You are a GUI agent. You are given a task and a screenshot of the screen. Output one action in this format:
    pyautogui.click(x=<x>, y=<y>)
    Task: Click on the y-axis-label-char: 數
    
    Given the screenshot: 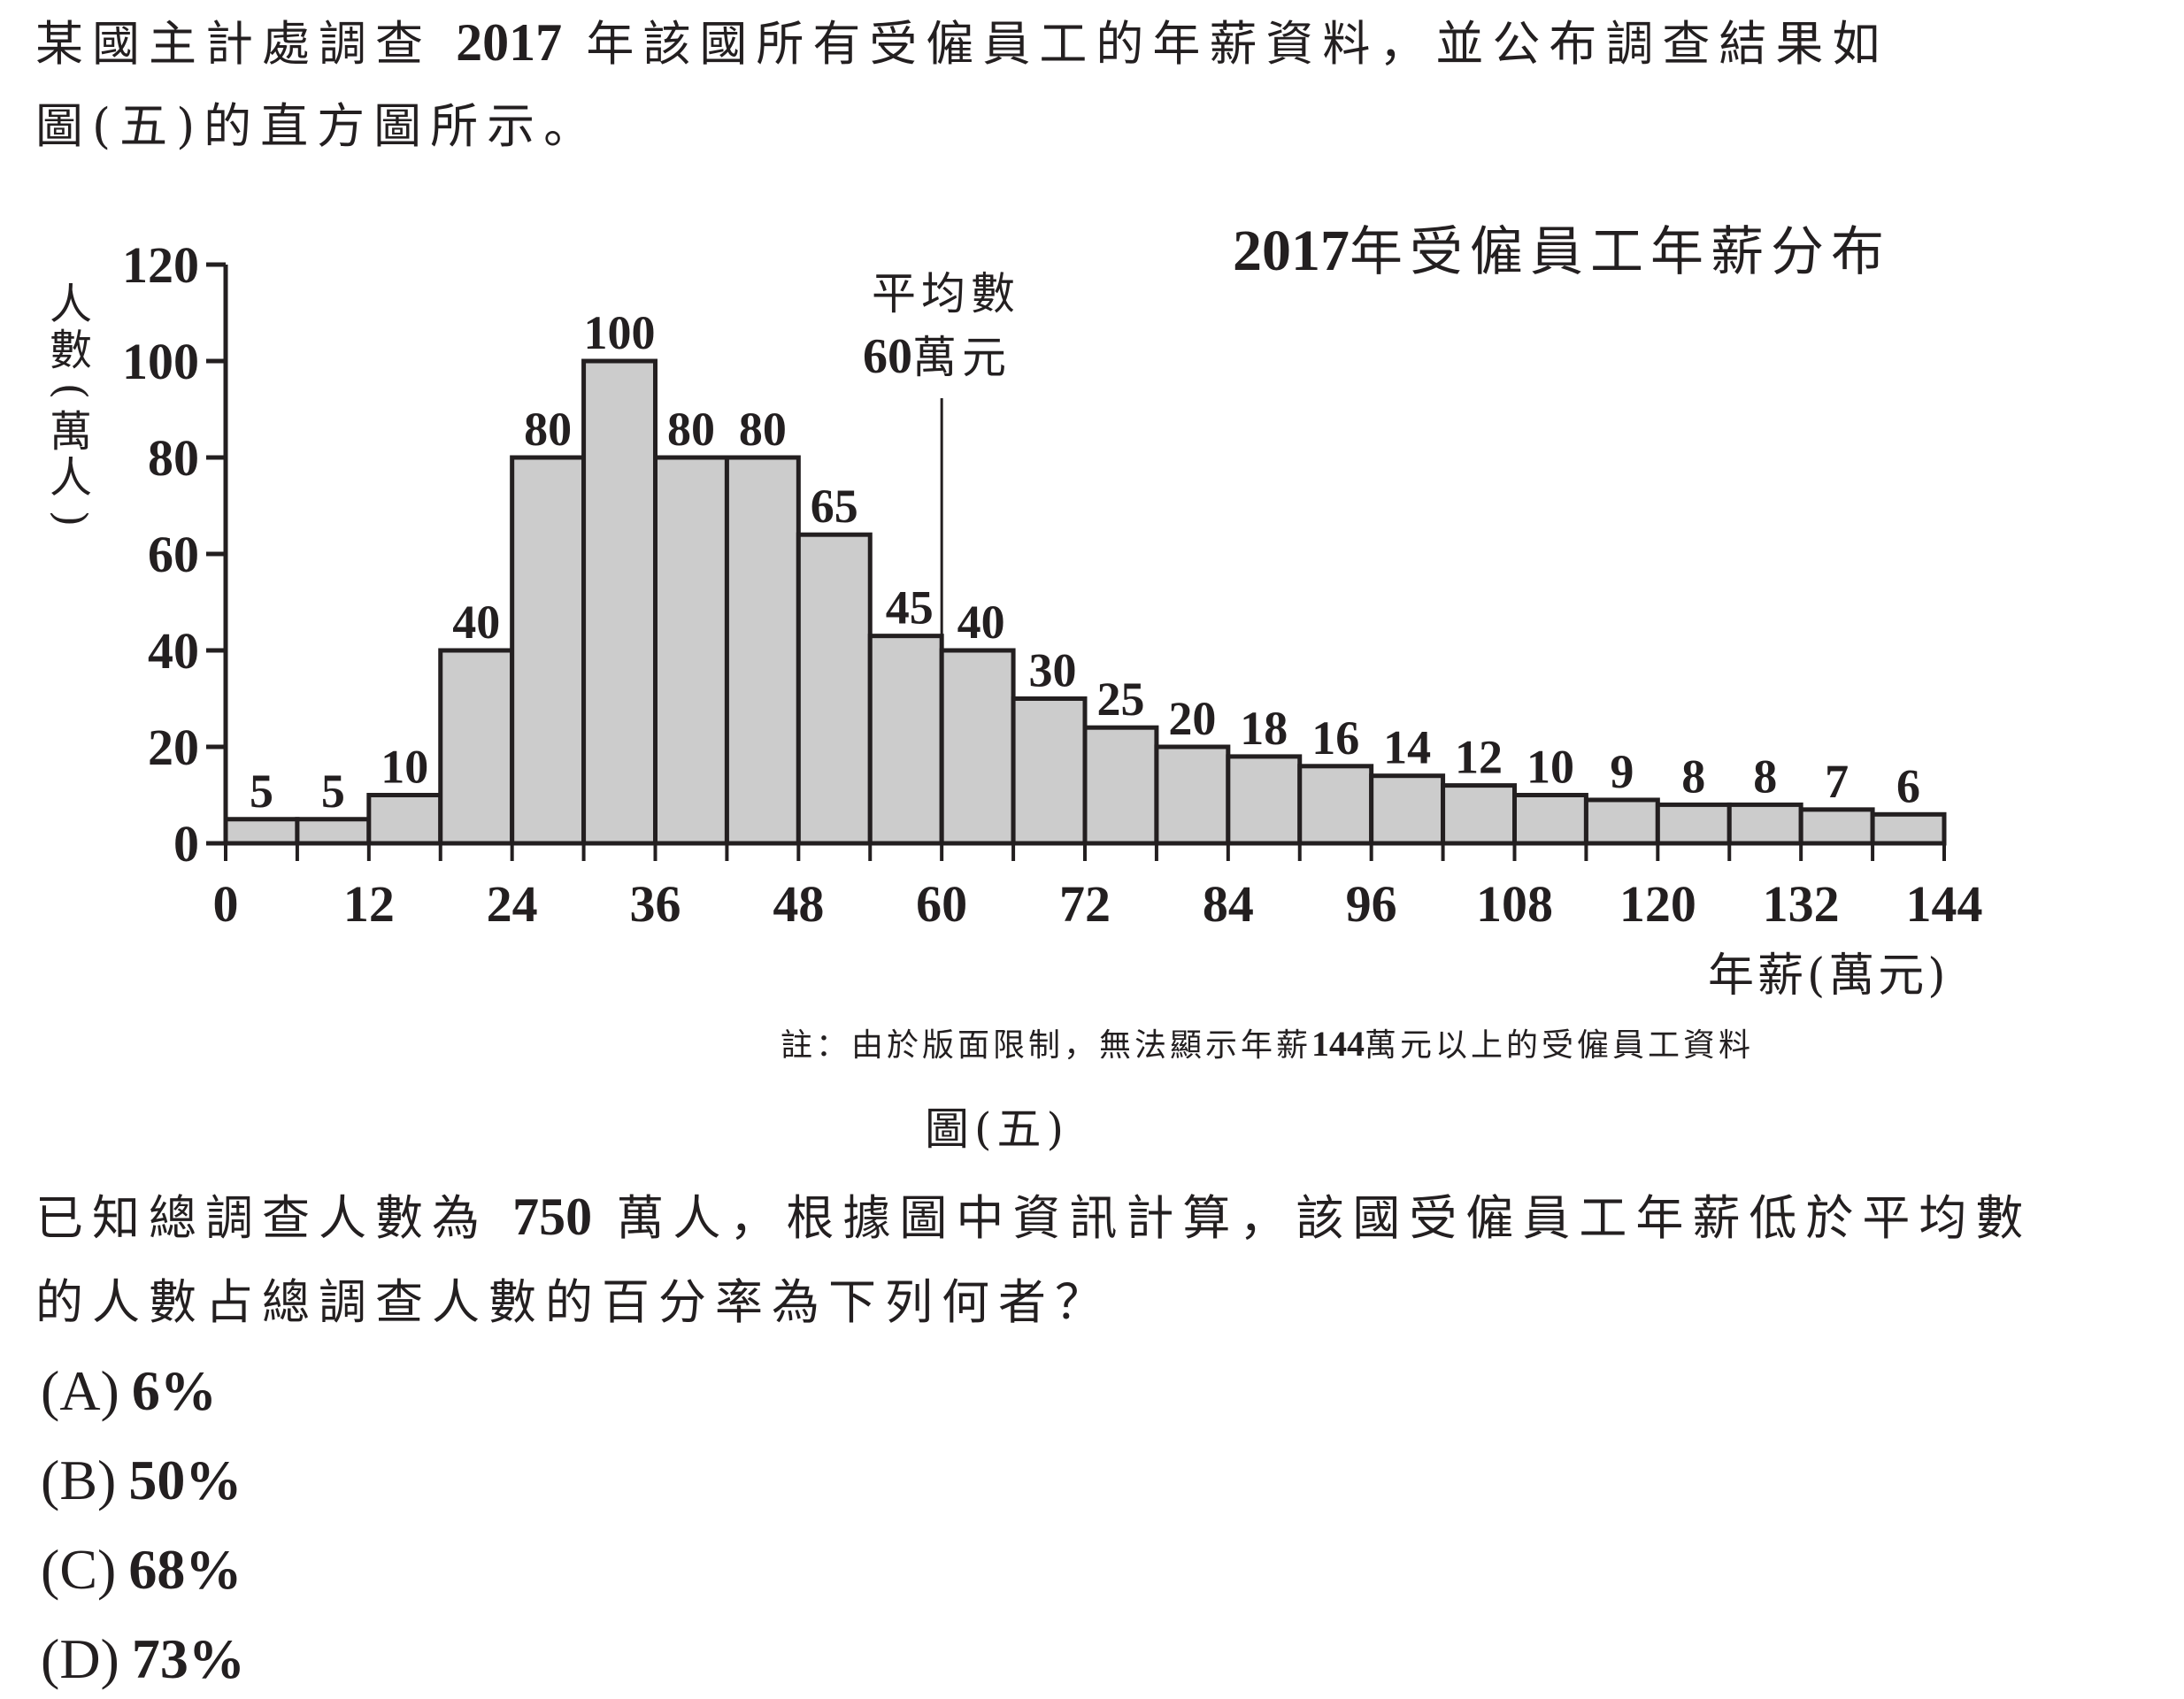 What is the action you would take?
    pyautogui.click(x=71, y=350)
    